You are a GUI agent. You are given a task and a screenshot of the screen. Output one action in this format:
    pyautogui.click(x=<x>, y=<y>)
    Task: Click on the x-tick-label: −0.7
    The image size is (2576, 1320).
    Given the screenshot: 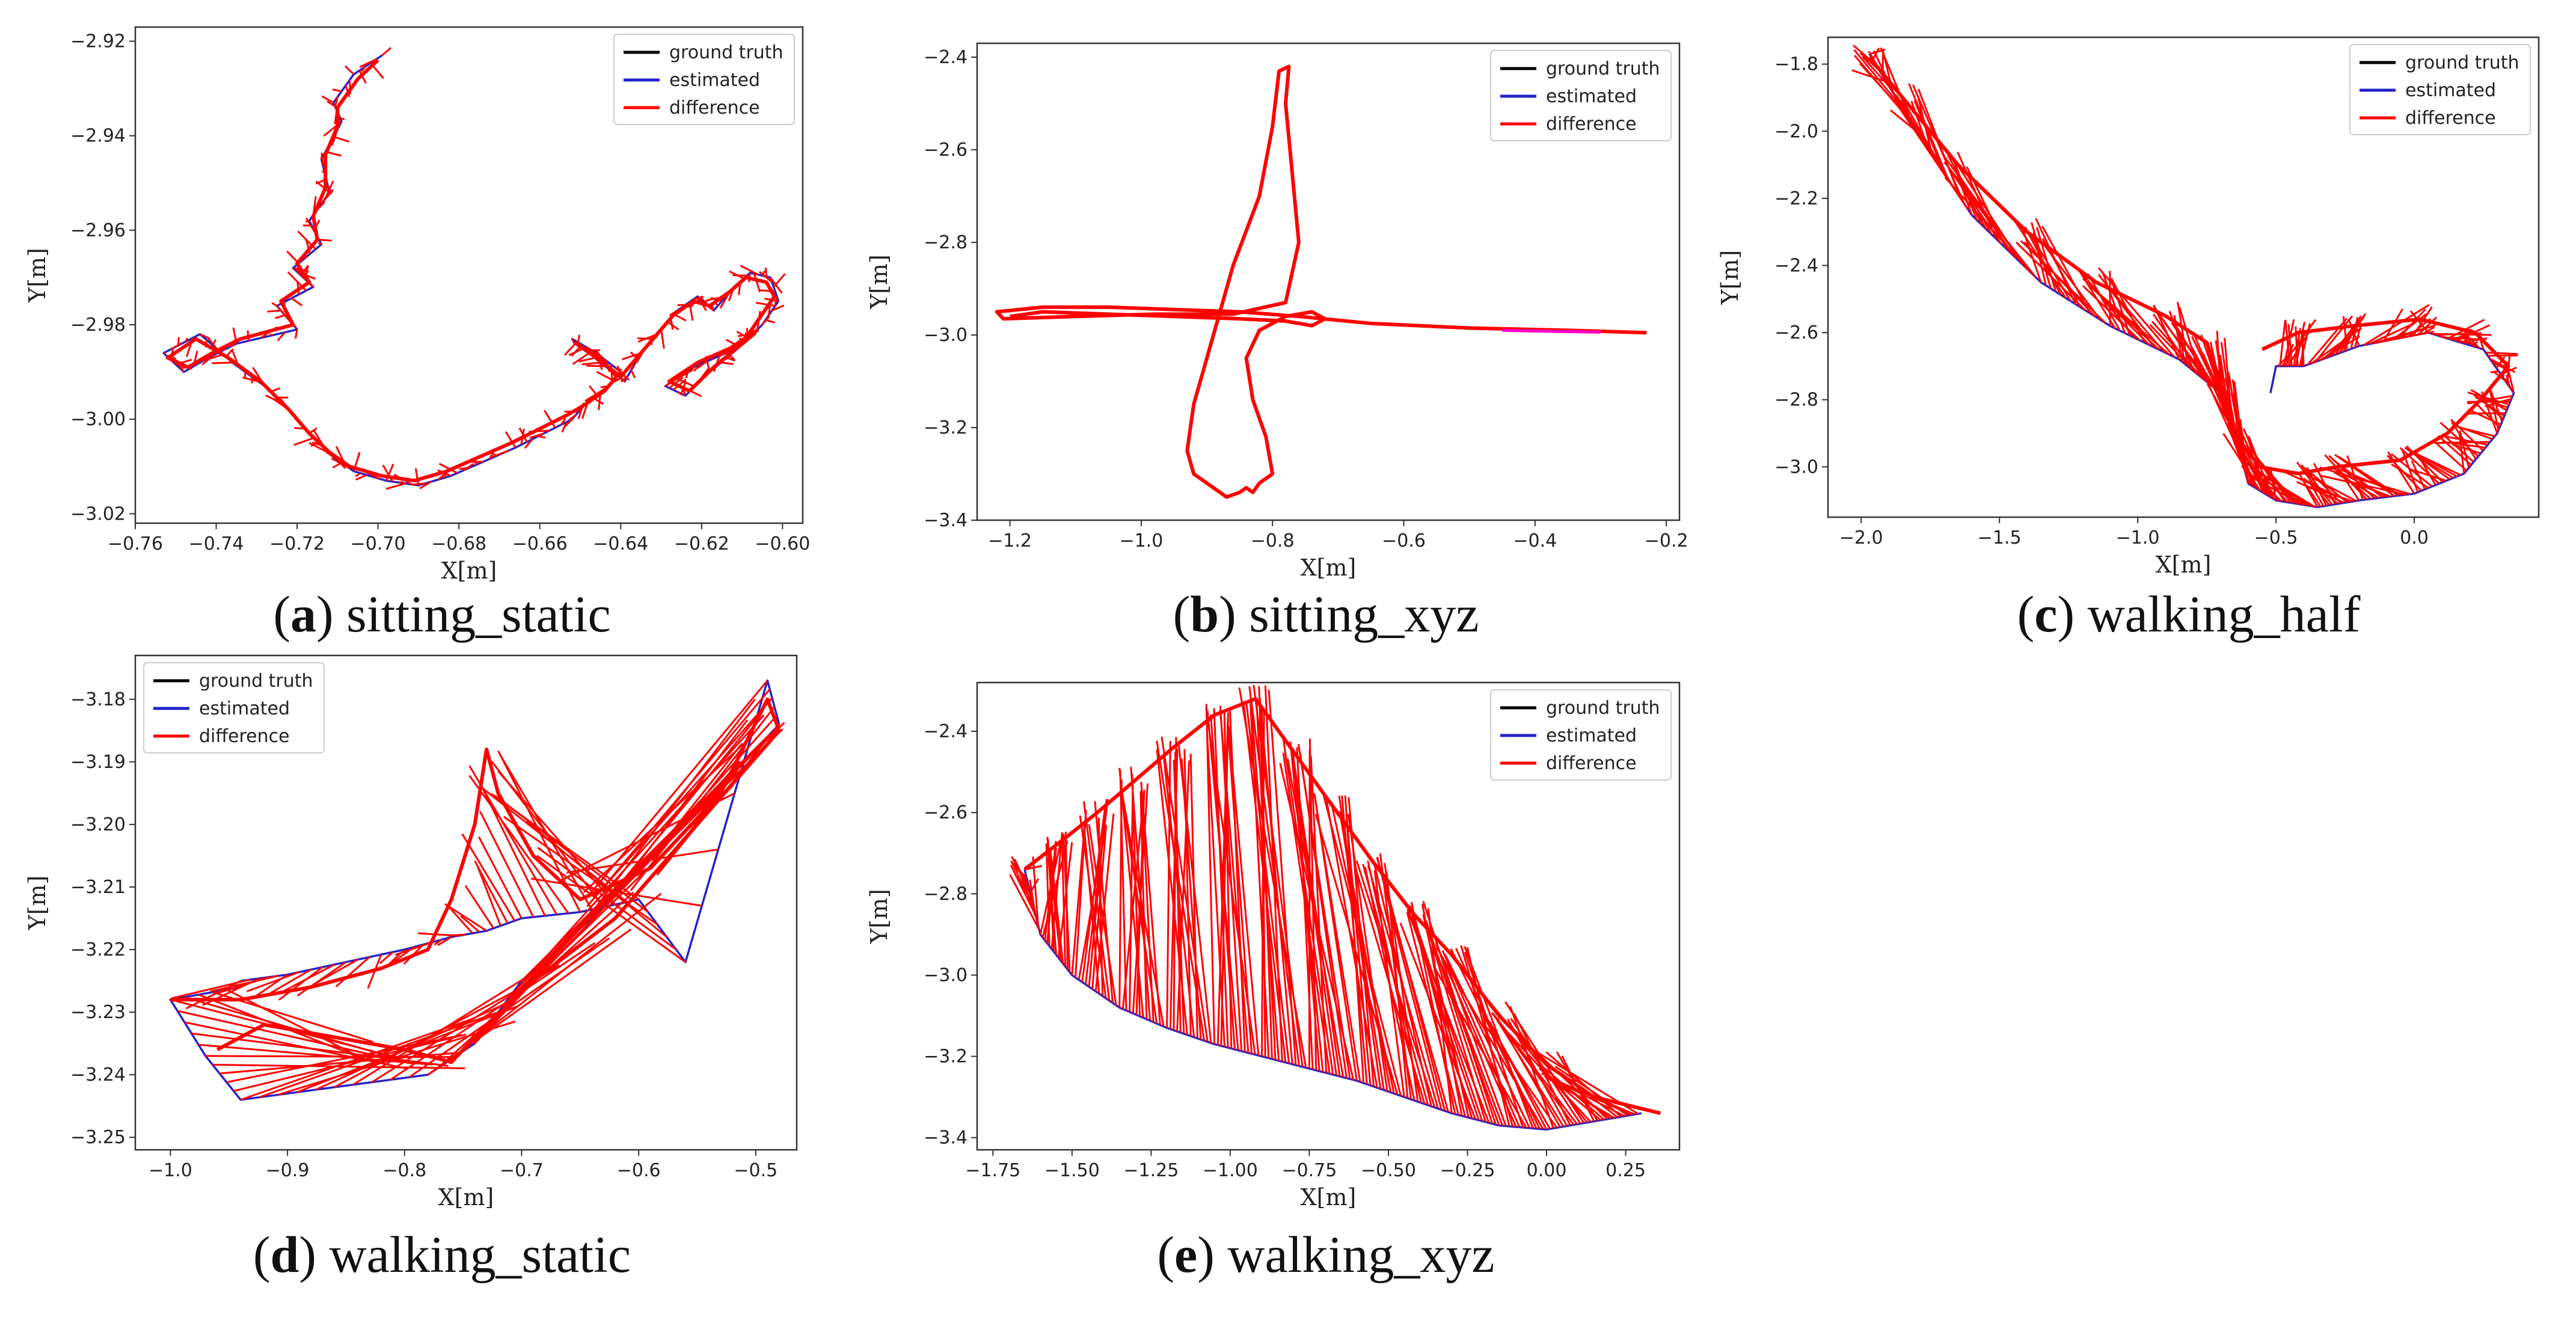 What is the action you would take?
    pyautogui.click(x=522, y=1170)
    